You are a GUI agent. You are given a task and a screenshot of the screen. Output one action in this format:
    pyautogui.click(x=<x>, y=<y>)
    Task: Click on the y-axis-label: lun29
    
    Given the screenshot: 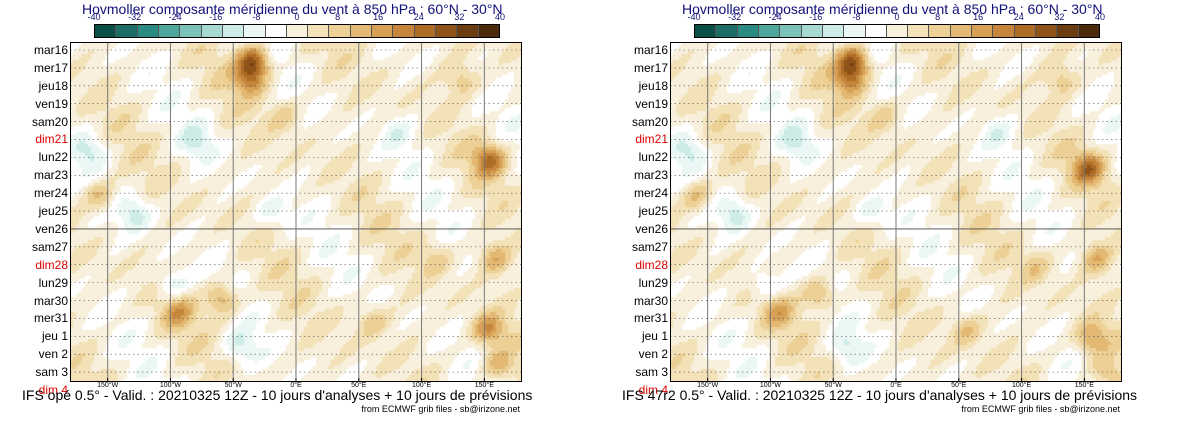 What is the action you would take?
    pyautogui.click(x=653, y=282)
    